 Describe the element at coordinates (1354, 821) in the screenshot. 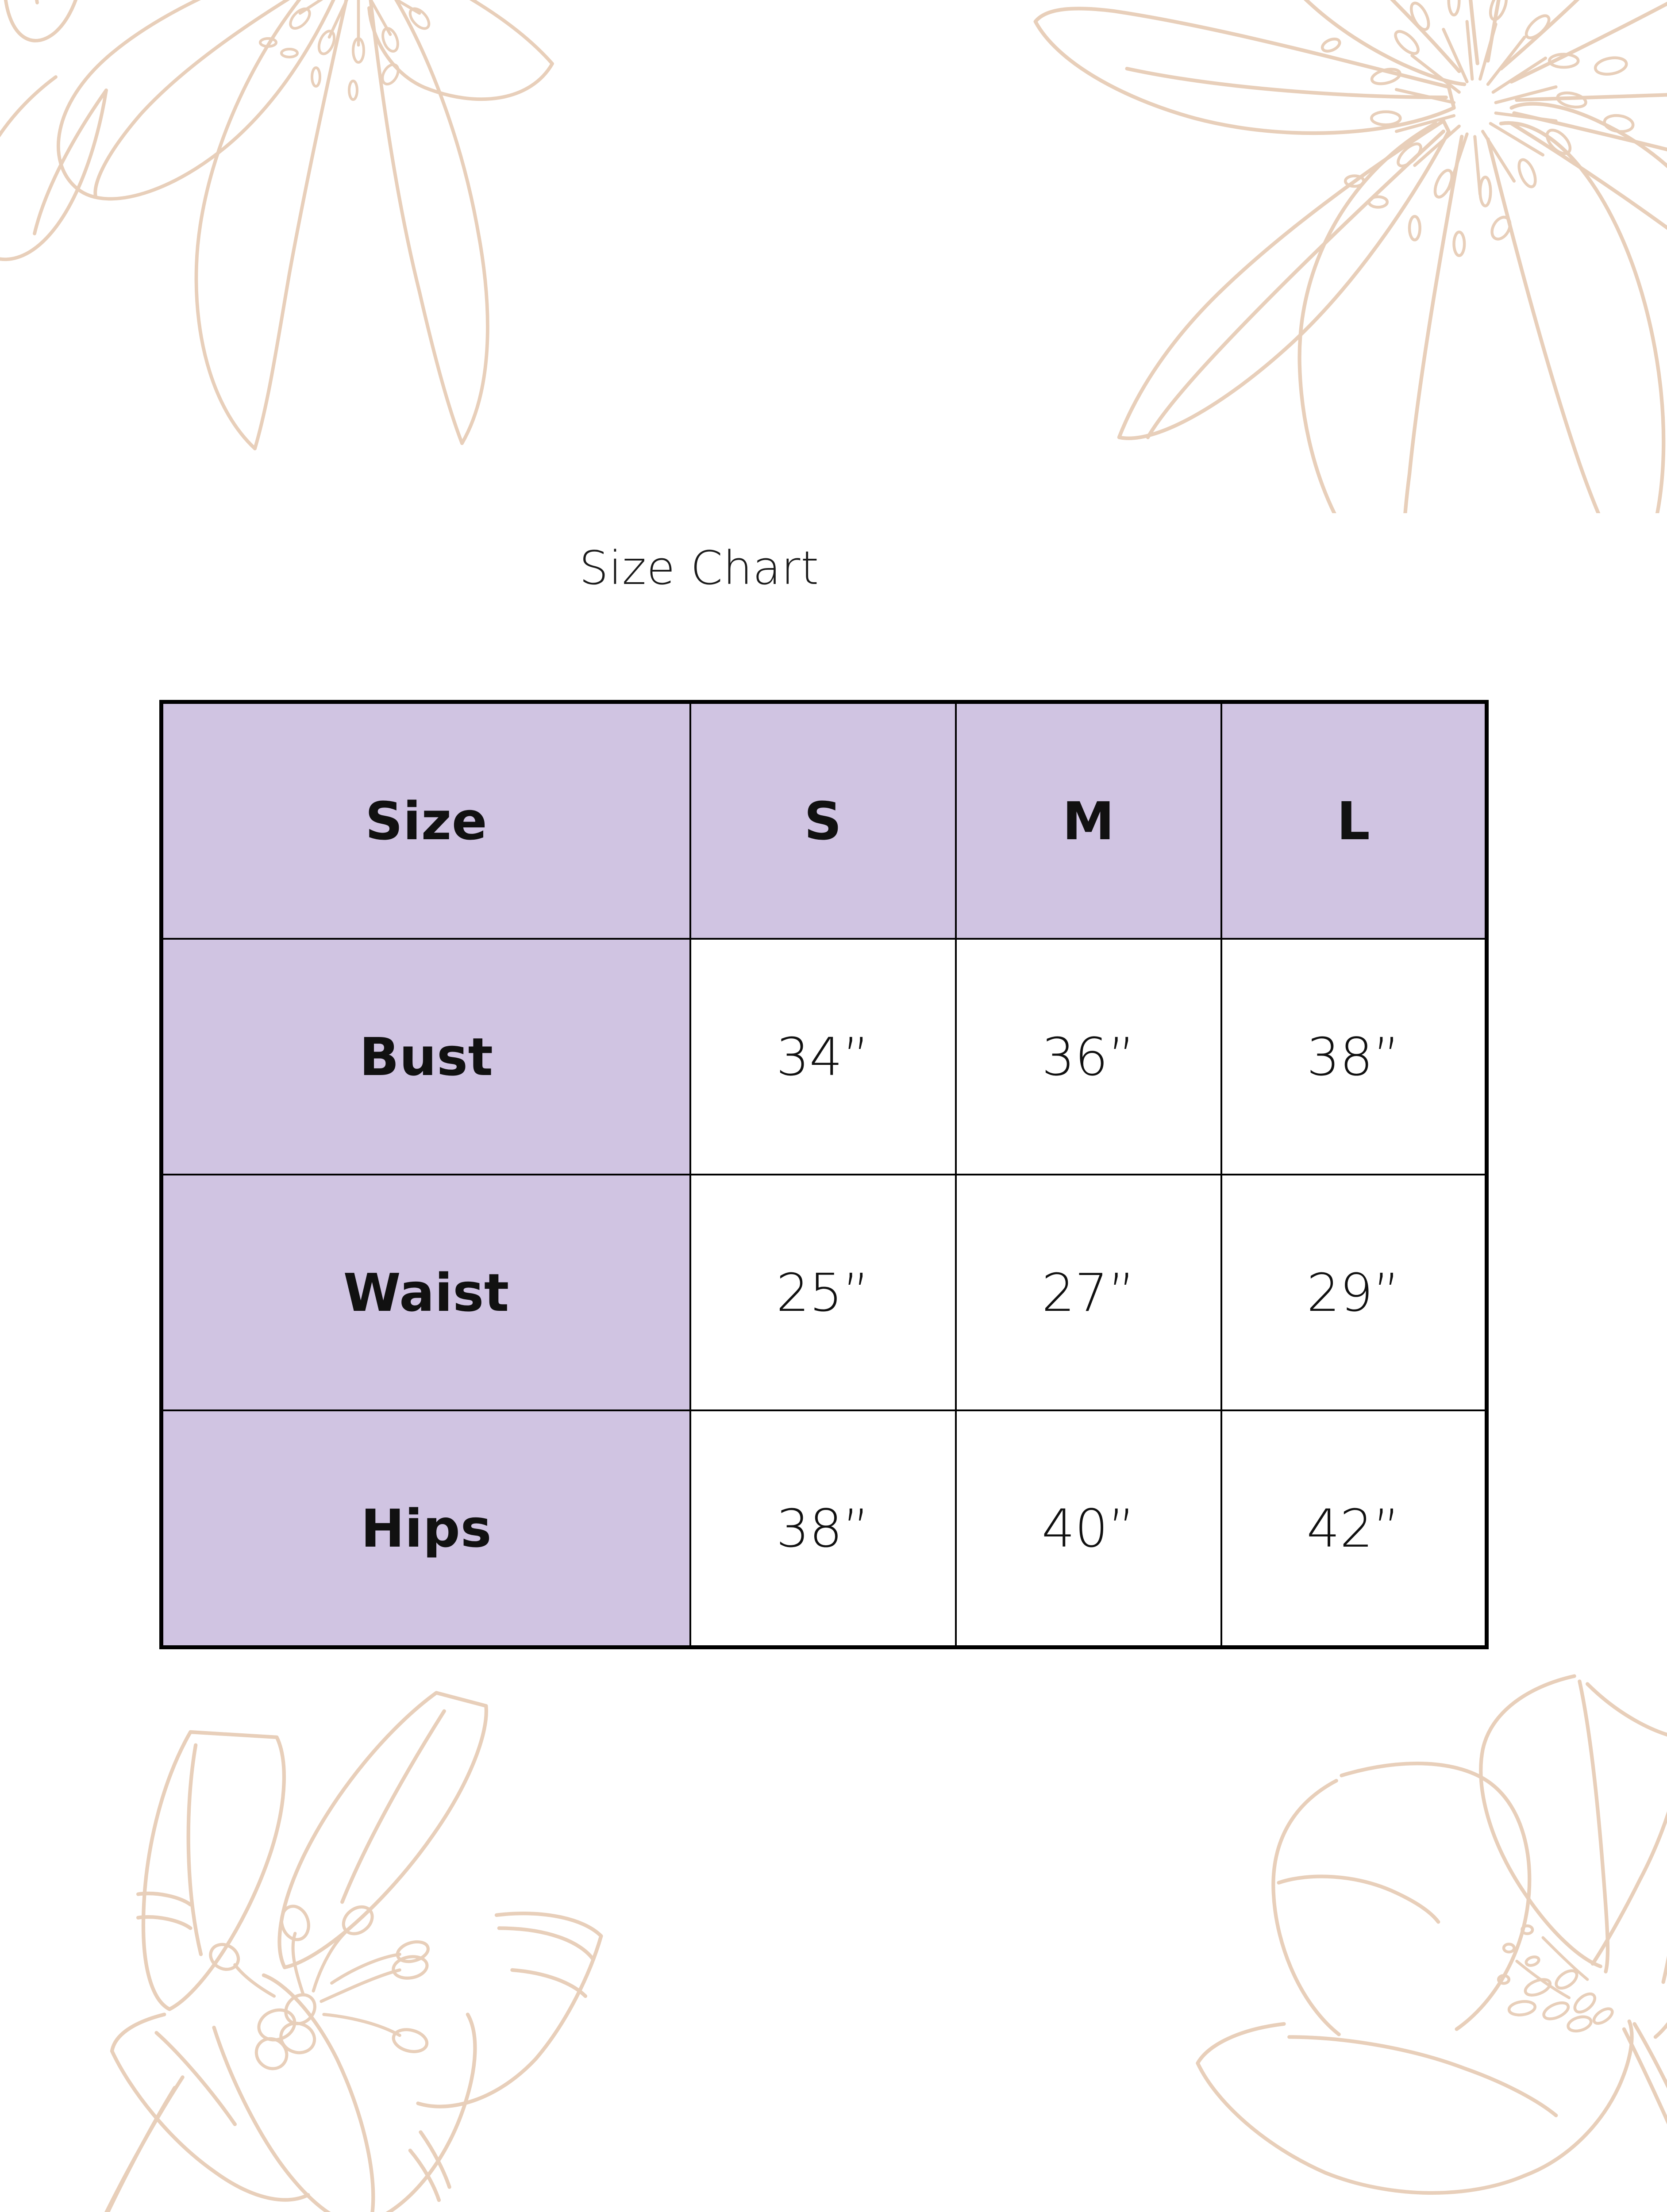

I see `header-cell-l: L` at that location.